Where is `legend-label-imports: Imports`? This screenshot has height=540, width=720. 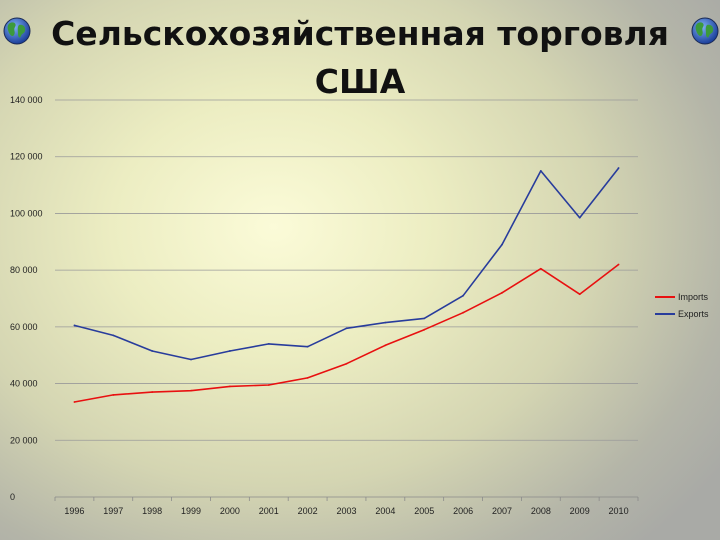 legend-label-imports: Imports is located at coordinates (693, 297).